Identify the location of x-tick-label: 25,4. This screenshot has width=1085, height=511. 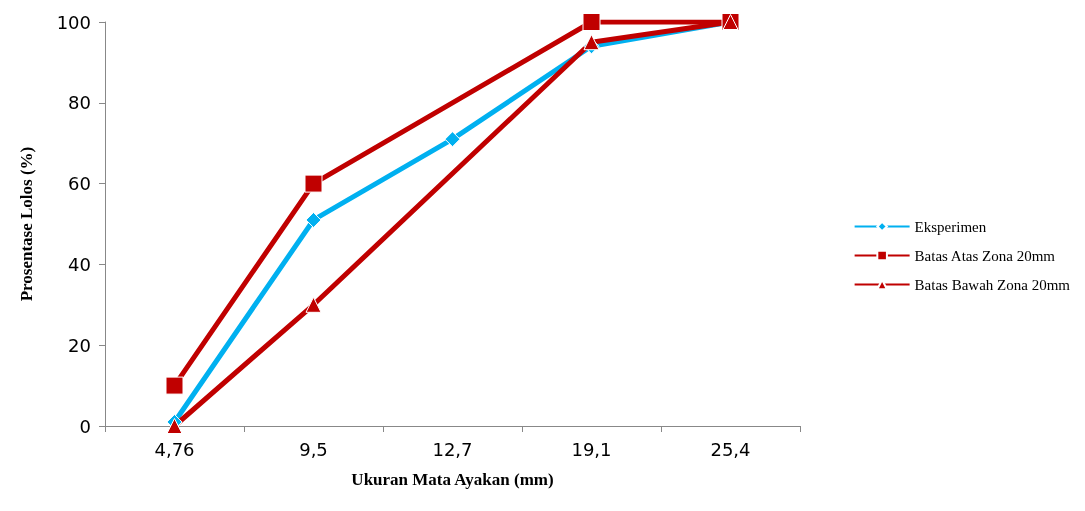
(730, 449).